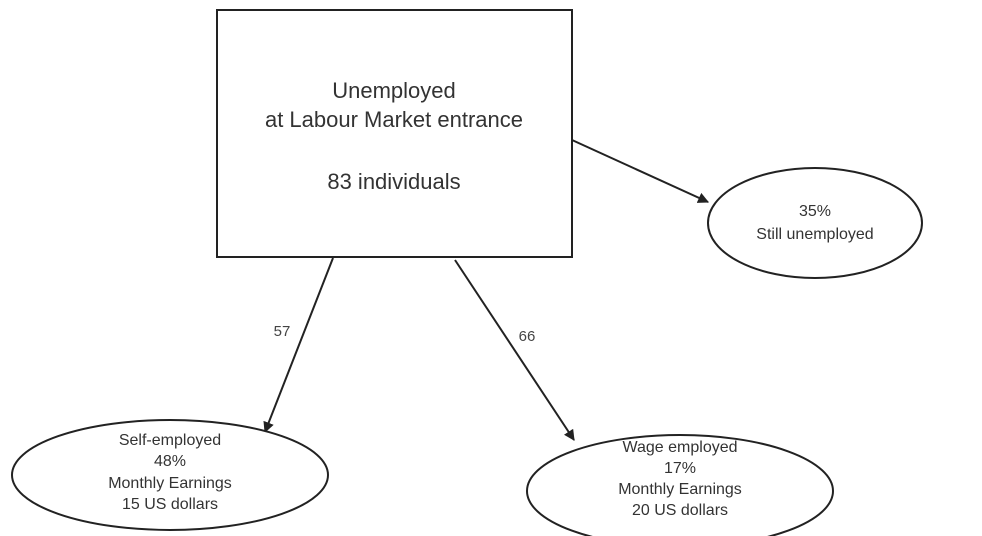 This screenshot has height=536, width=982. Describe the element at coordinates (527, 336) in the screenshot. I see `edge-label: 66` at that location.